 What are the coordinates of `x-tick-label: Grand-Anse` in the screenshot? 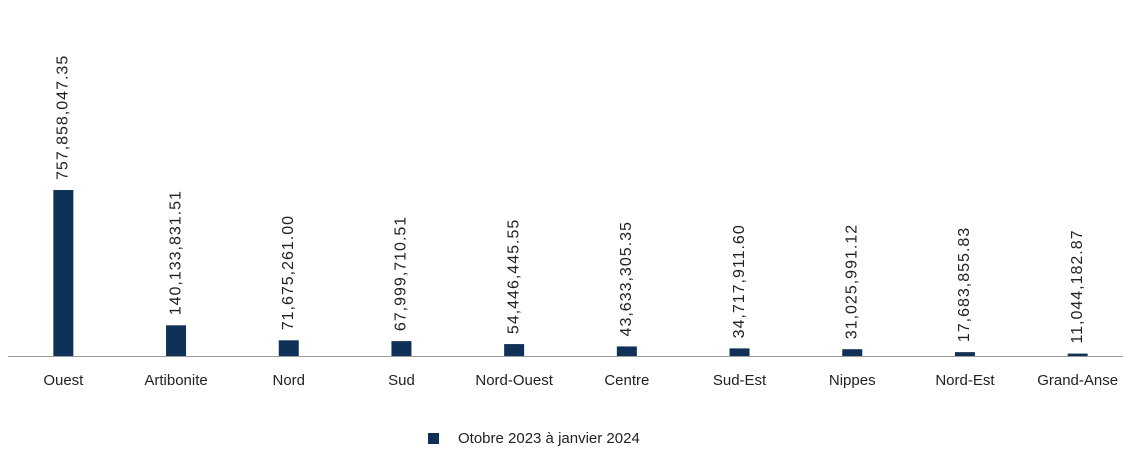 It's located at (1077, 380).